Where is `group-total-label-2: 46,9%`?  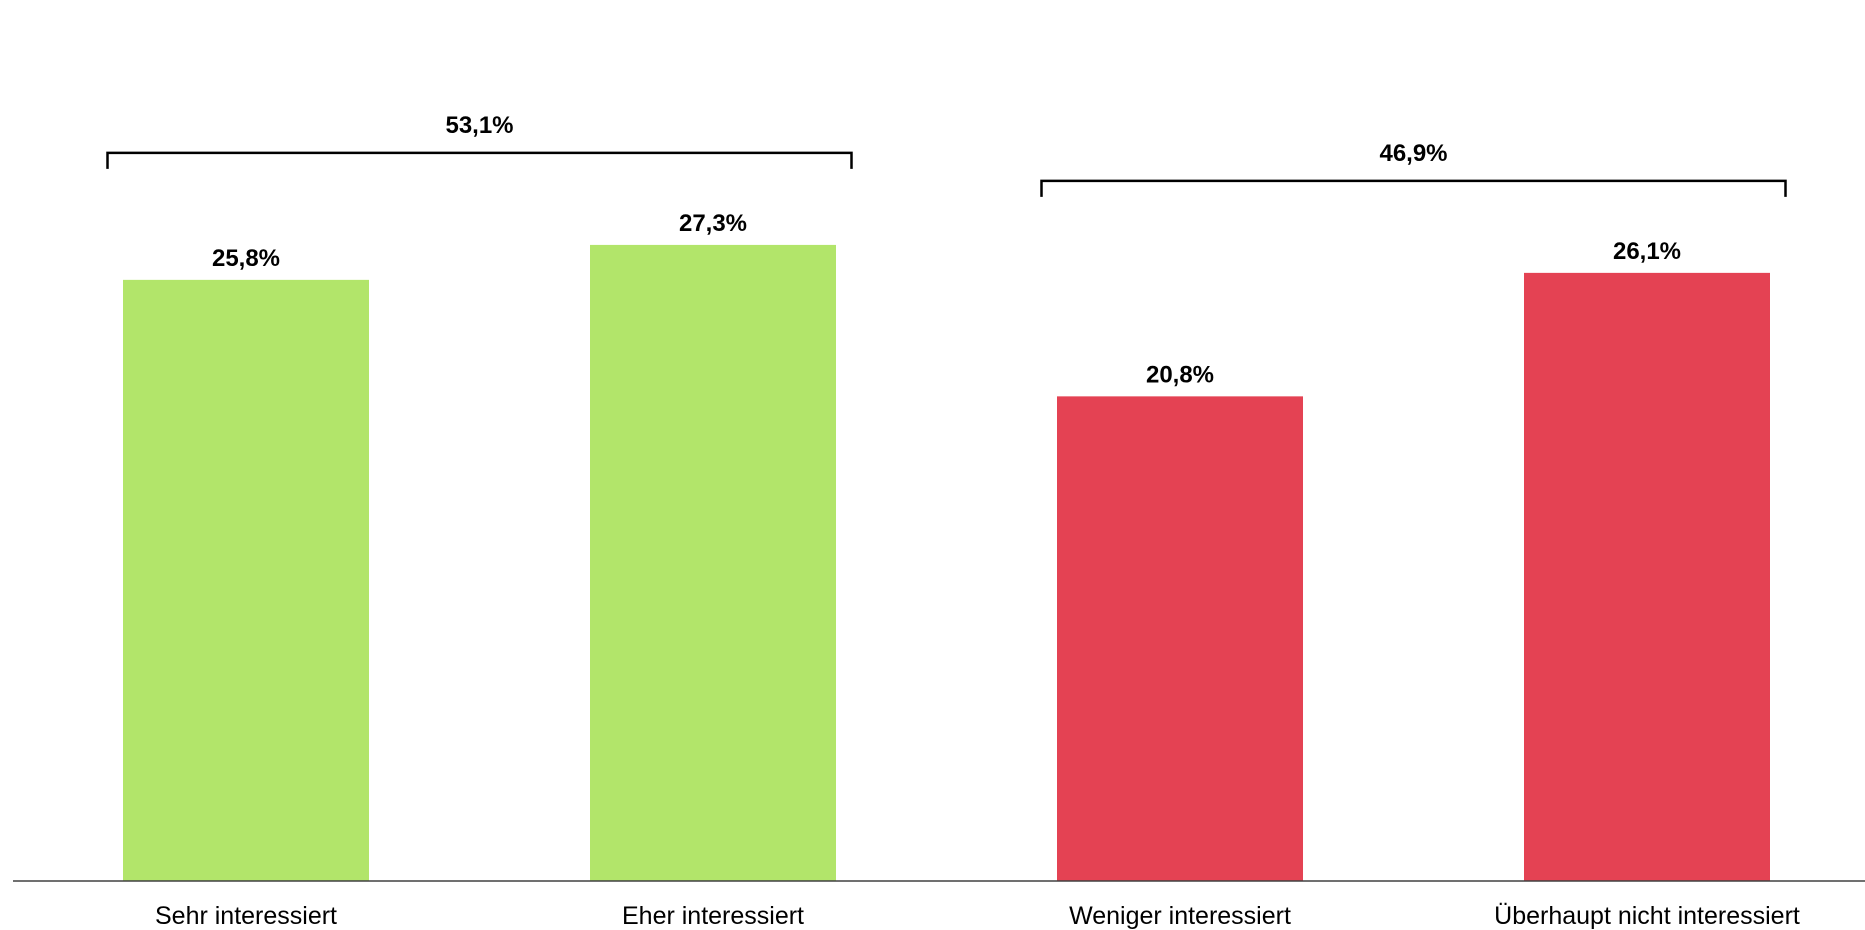 group-total-label-2: 46,9% is located at coordinates (1413, 153).